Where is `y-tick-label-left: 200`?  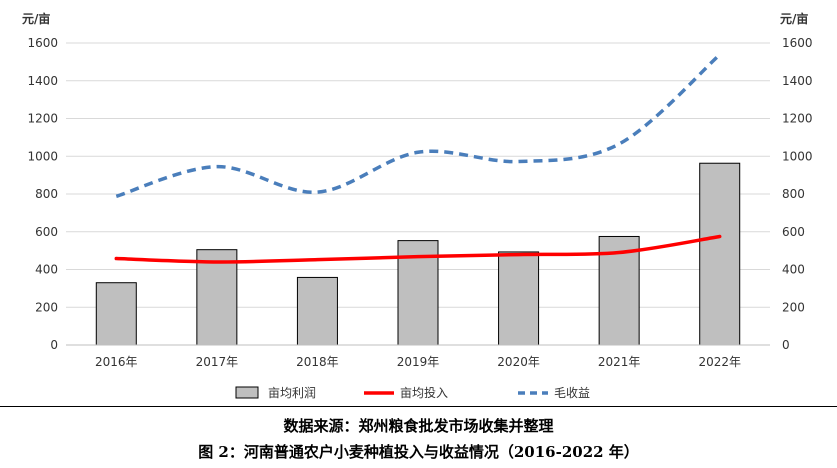
y-tick-label-left: 200 is located at coordinates (46, 307).